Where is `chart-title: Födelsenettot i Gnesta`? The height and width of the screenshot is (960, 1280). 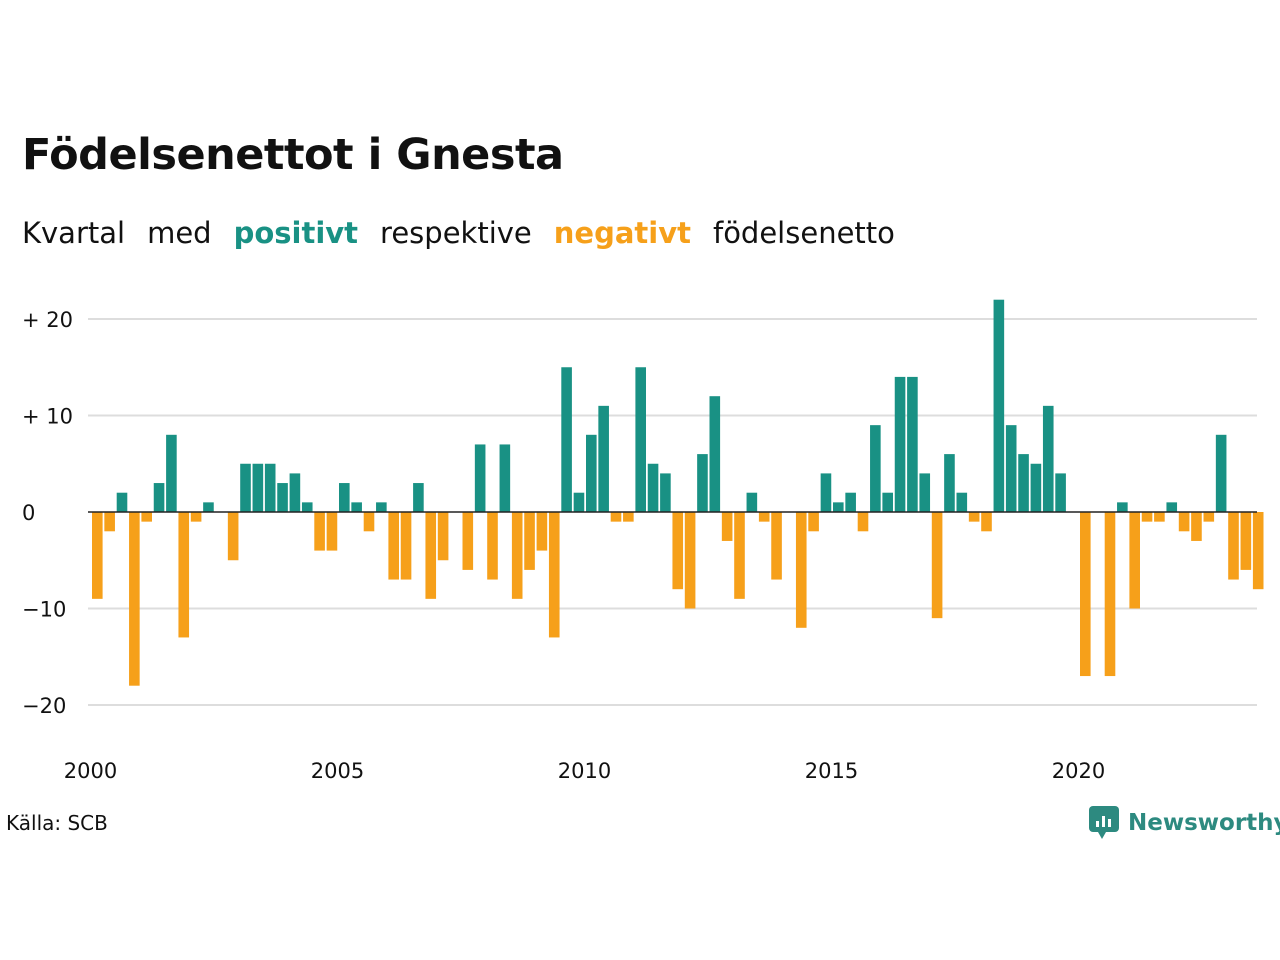 chart-title: Födelsenettot i Gnesta is located at coordinates (293, 155).